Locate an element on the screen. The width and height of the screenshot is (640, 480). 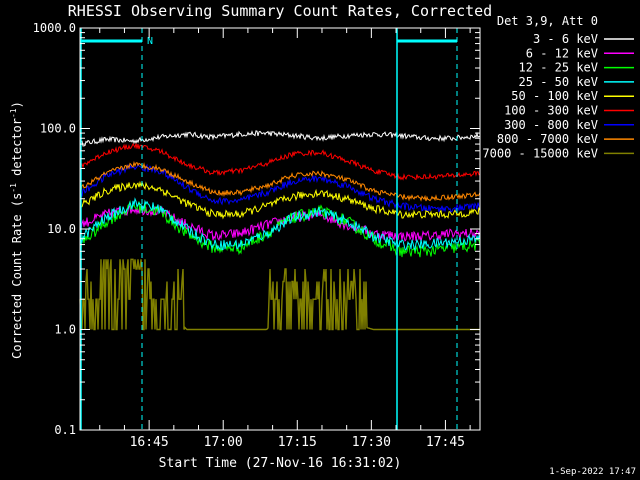
series-7000-15000-kev is located at coordinates (279, 294).